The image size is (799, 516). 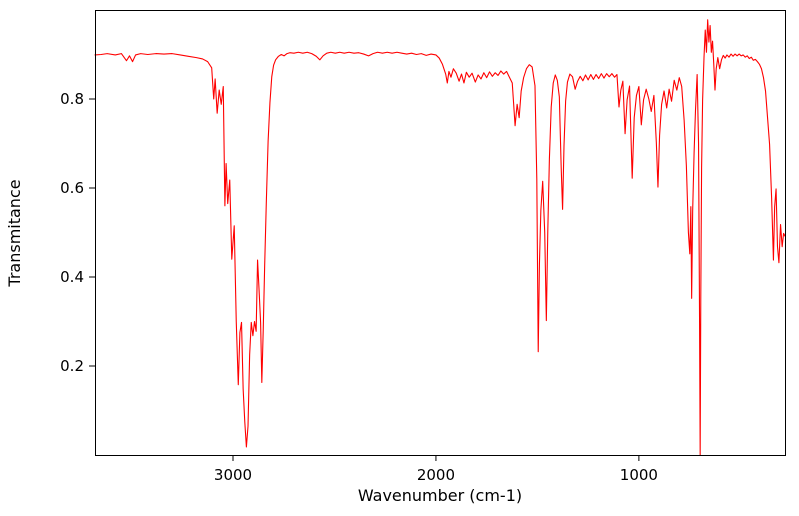 What do you see at coordinates (72, 188) in the screenshot?
I see `y-tick-label: 0.6` at bounding box center [72, 188].